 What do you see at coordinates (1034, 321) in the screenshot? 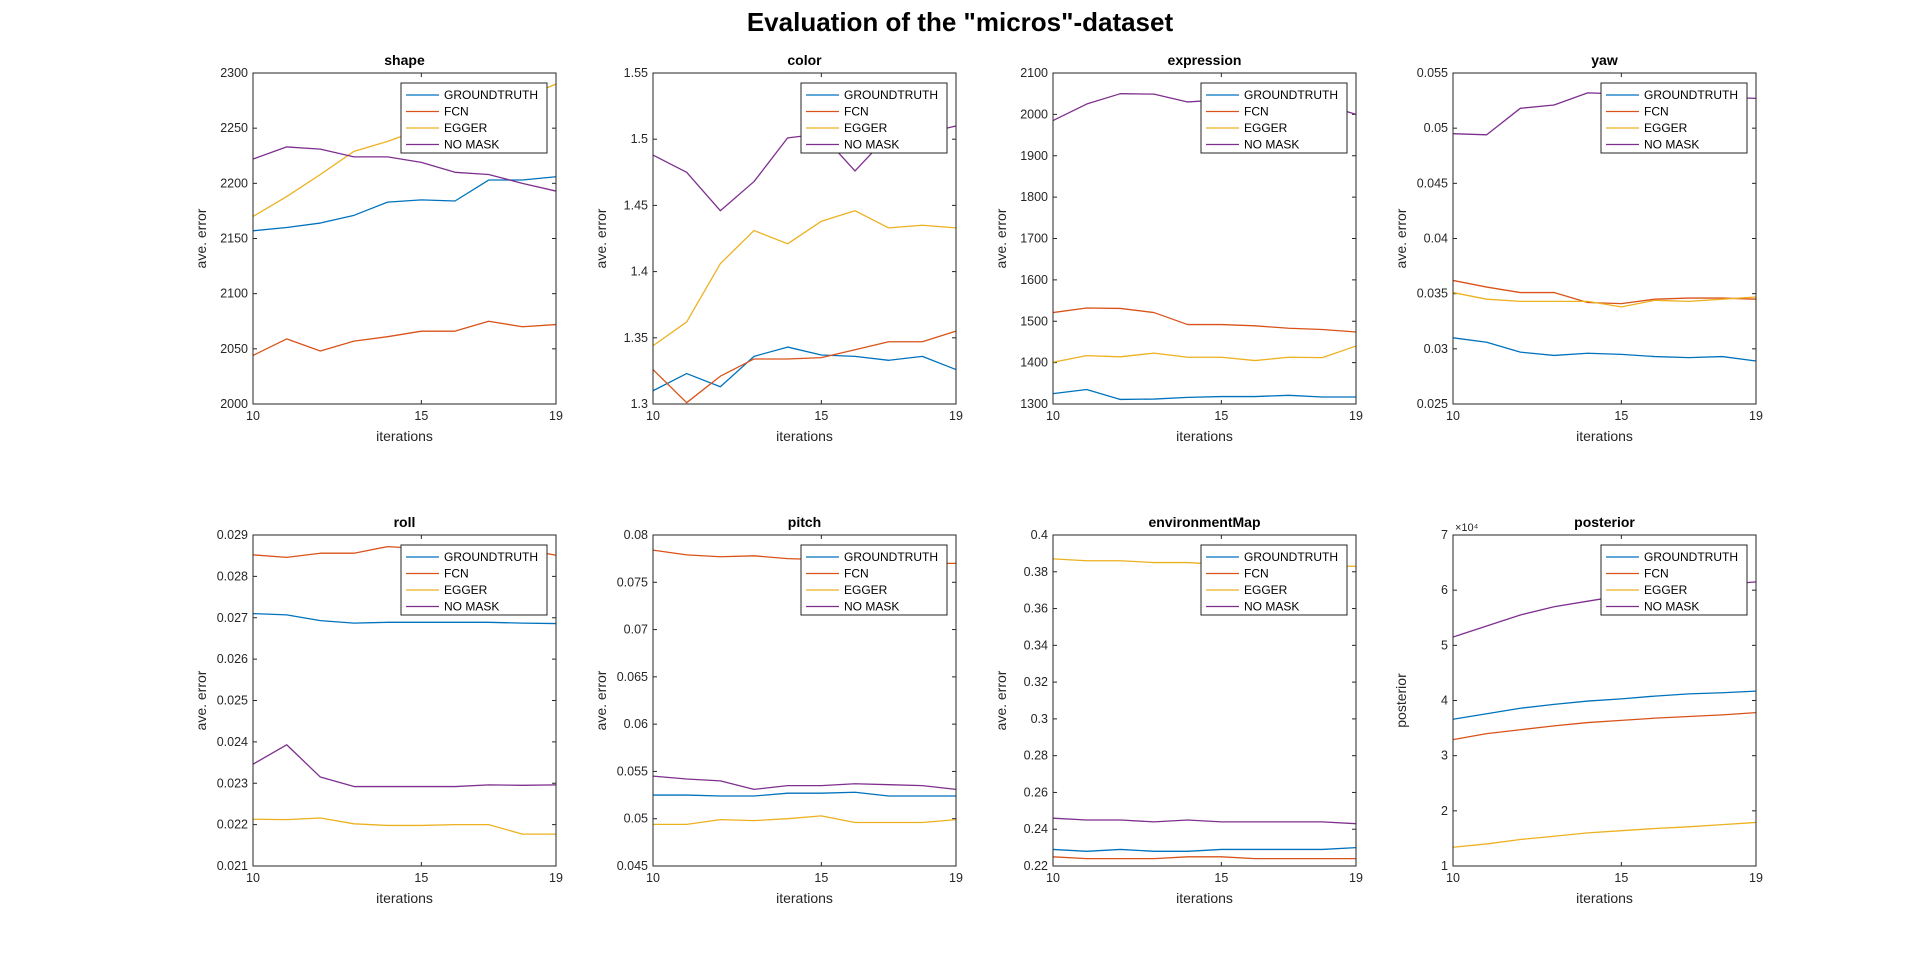
I see `expression-ytick-label: 1500` at bounding box center [1034, 321].